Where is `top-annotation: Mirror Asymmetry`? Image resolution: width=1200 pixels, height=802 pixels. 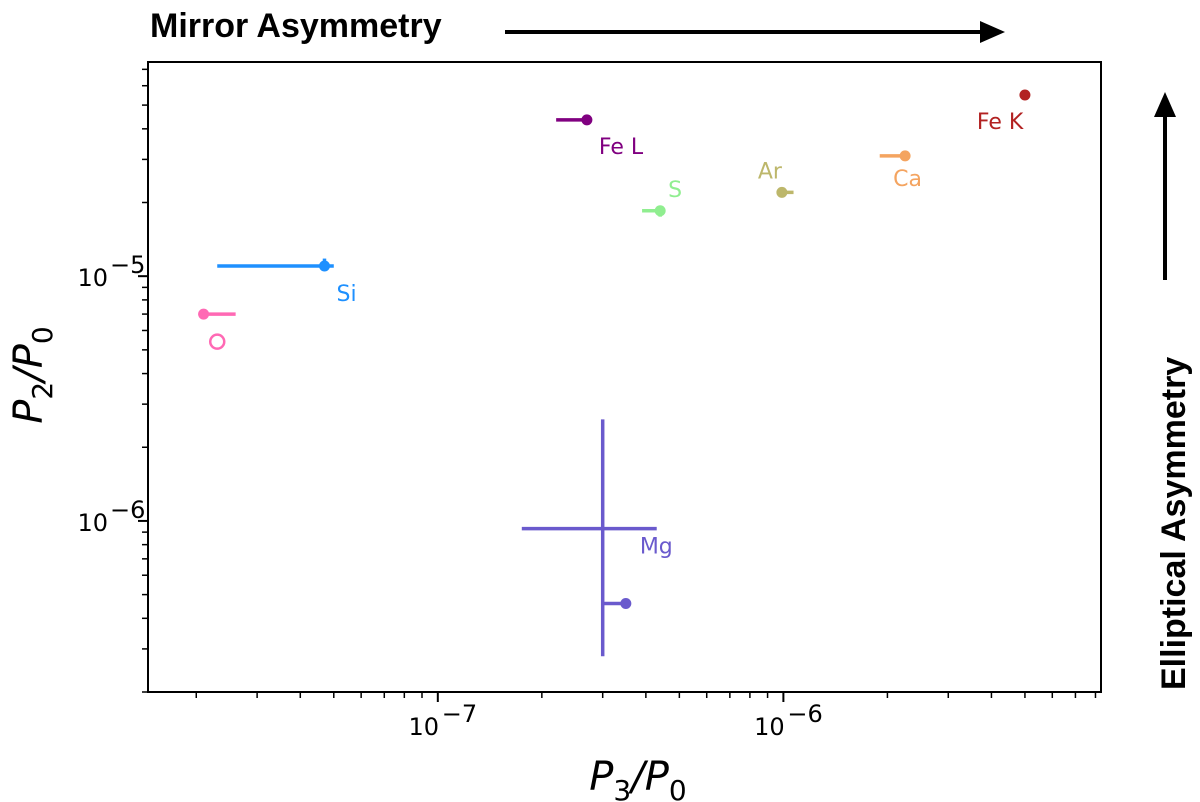
top-annotation: Mirror Asymmetry is located at coordinates (296, 26).